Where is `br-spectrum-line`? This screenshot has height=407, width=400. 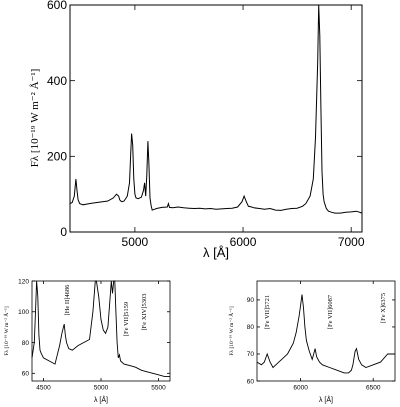 br-spectrum-line is located at coordinates (325, 334).